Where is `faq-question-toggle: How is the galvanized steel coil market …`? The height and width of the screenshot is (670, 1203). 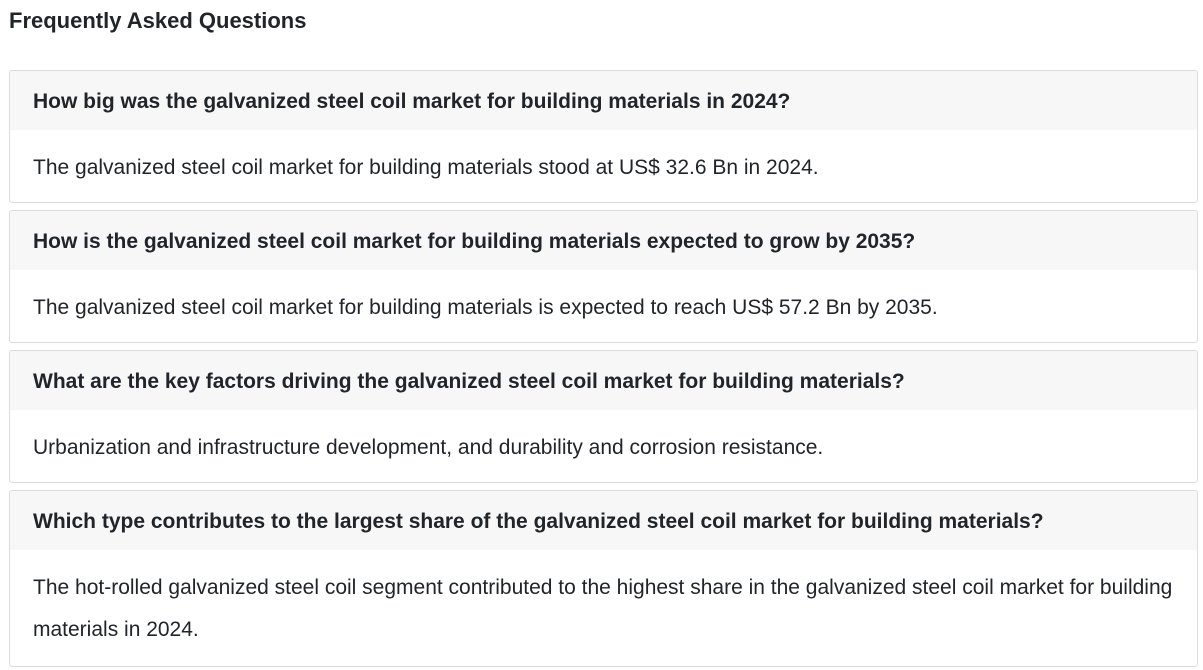 faq-question-toggle: How is the galvanized steel coil market … is located at coordinates (603, 240).